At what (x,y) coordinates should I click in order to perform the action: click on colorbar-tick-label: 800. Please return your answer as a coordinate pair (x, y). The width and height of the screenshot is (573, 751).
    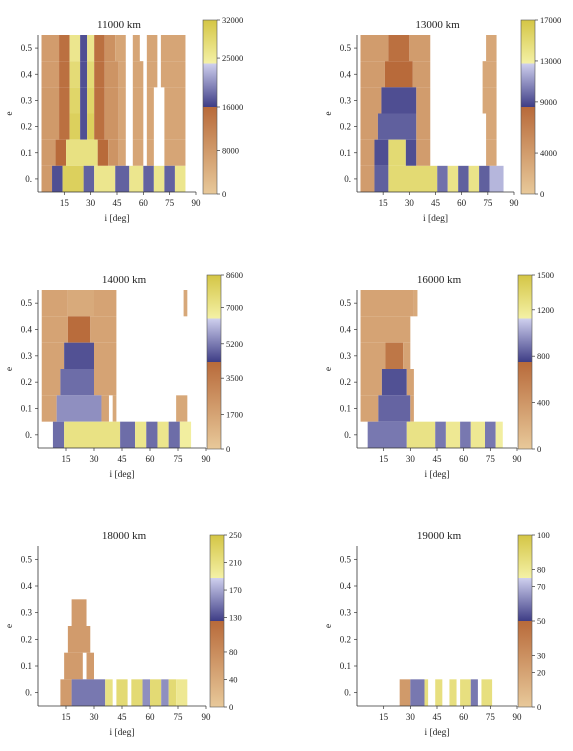
    Looking at the image, I should click on (543, 356).